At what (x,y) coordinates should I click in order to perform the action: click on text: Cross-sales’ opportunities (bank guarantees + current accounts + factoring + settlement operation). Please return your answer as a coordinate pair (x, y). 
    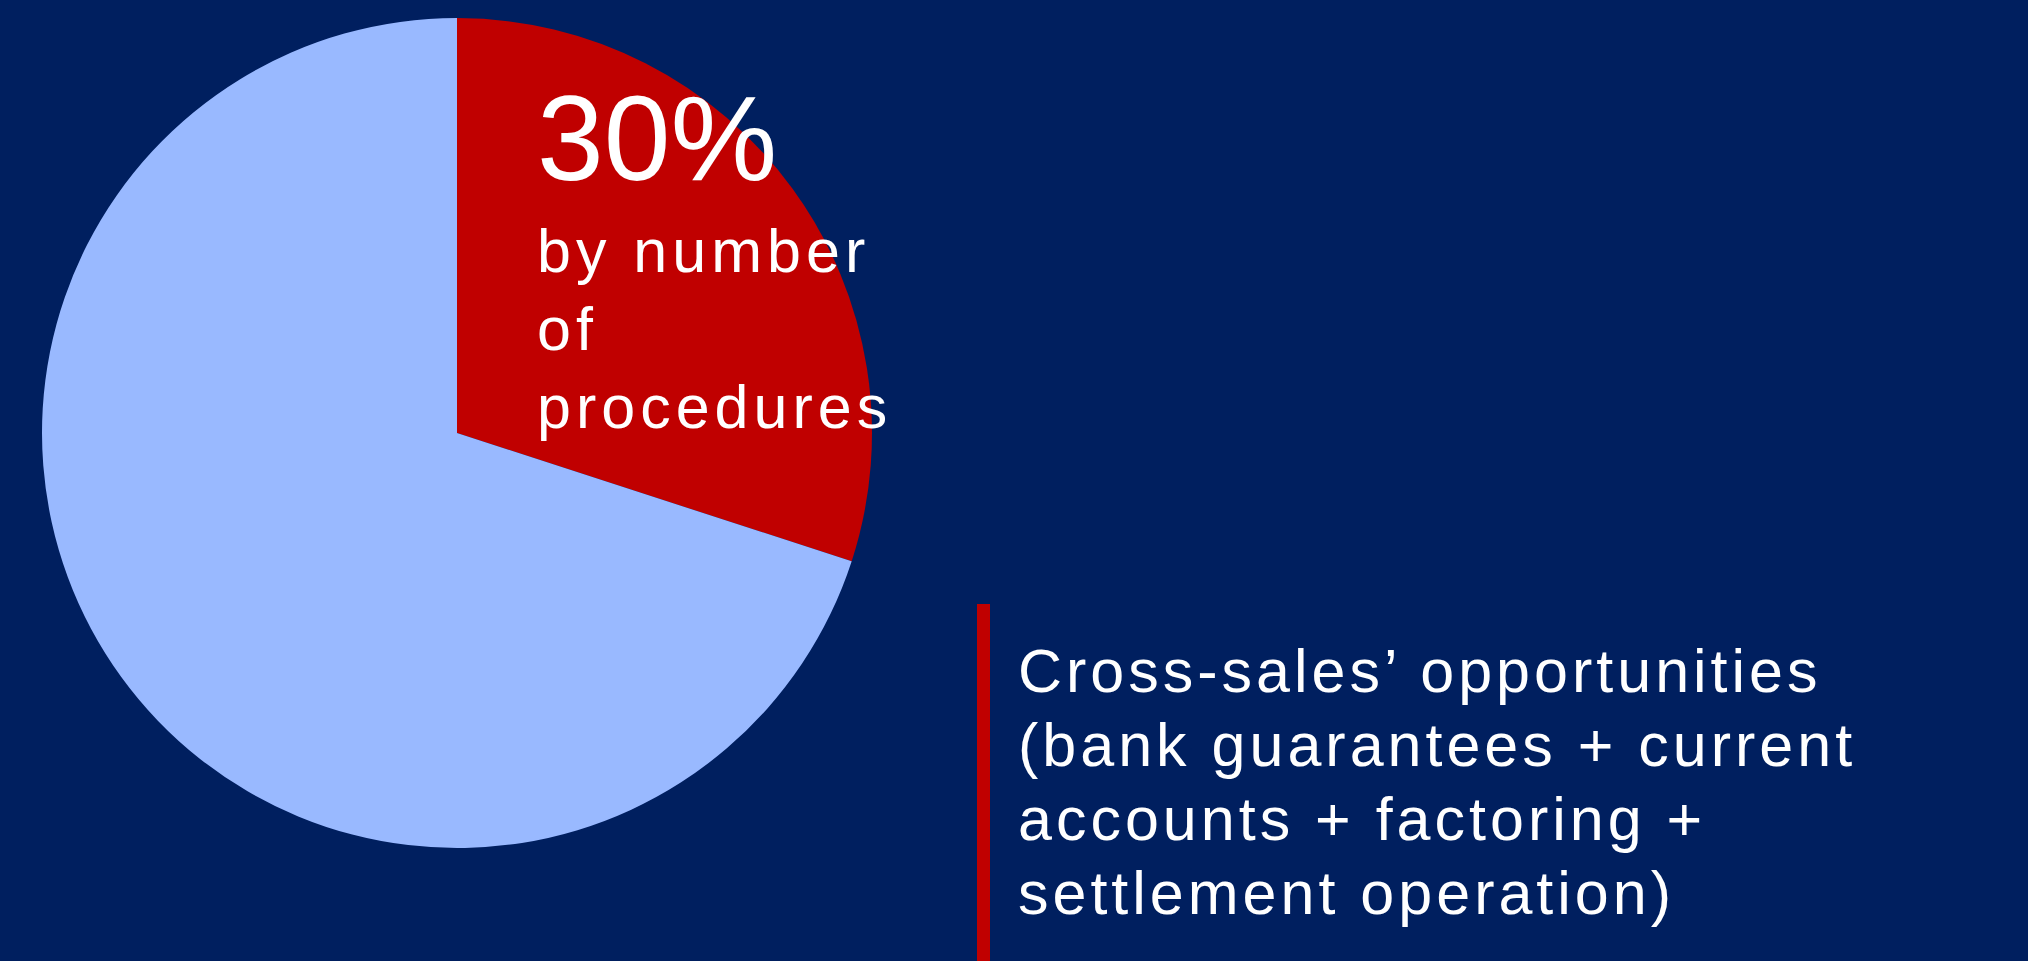
    Looking at the image, I should click on (1438, 782).